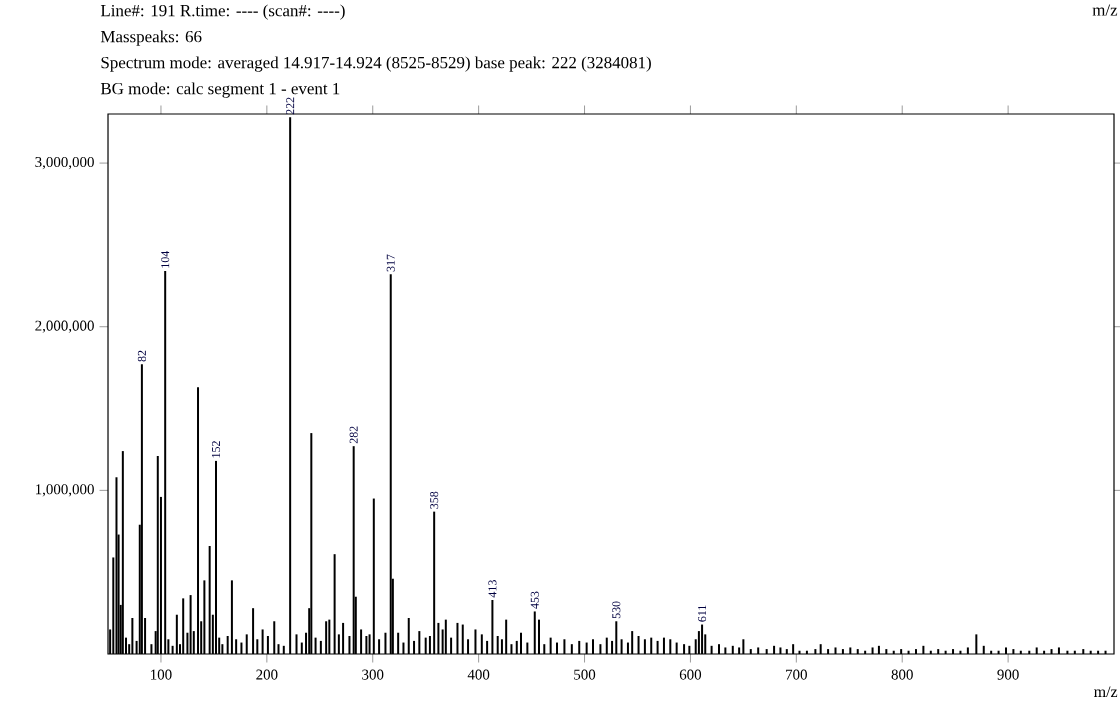  I want to click on text: BG mode: calc segment 1 - event 1, so click(220, 90).